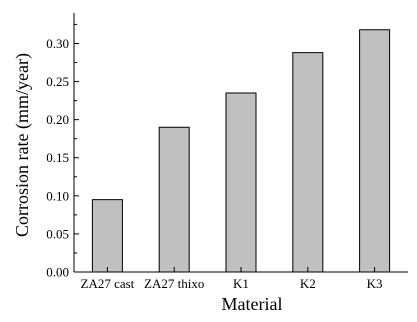 Image resolution: width=417 pixels, height=322 pixels. What do you see at coordinates (241, 283) in the screenshot?
I see `x-tick-label-3: K1` at bounding box center [241, 283].